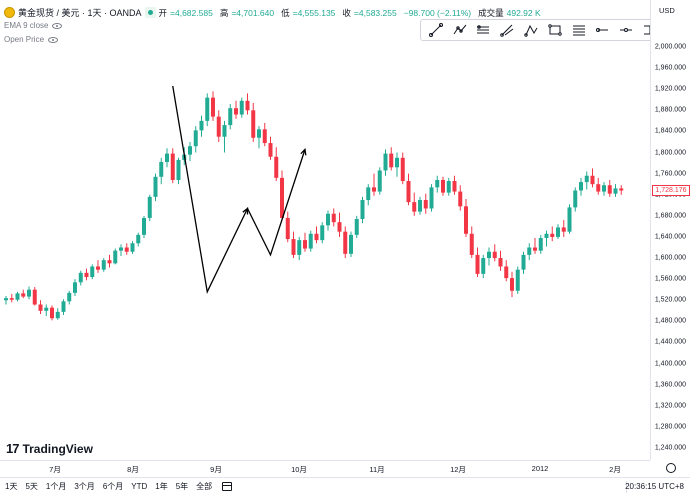 The width and height of the screenshot is (690, 495). Describe the element at coordinates (56, 486) in the screenshot. I see `range-1m: 1个月` at that location.